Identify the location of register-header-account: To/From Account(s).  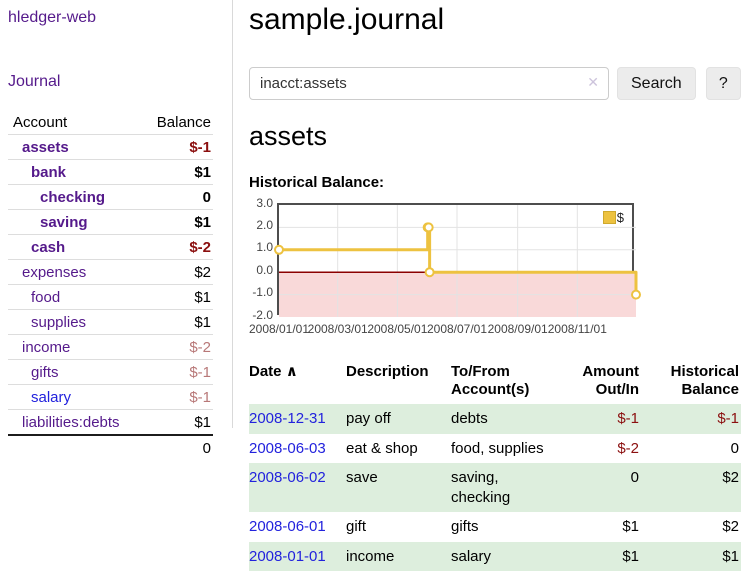
(490, 380).